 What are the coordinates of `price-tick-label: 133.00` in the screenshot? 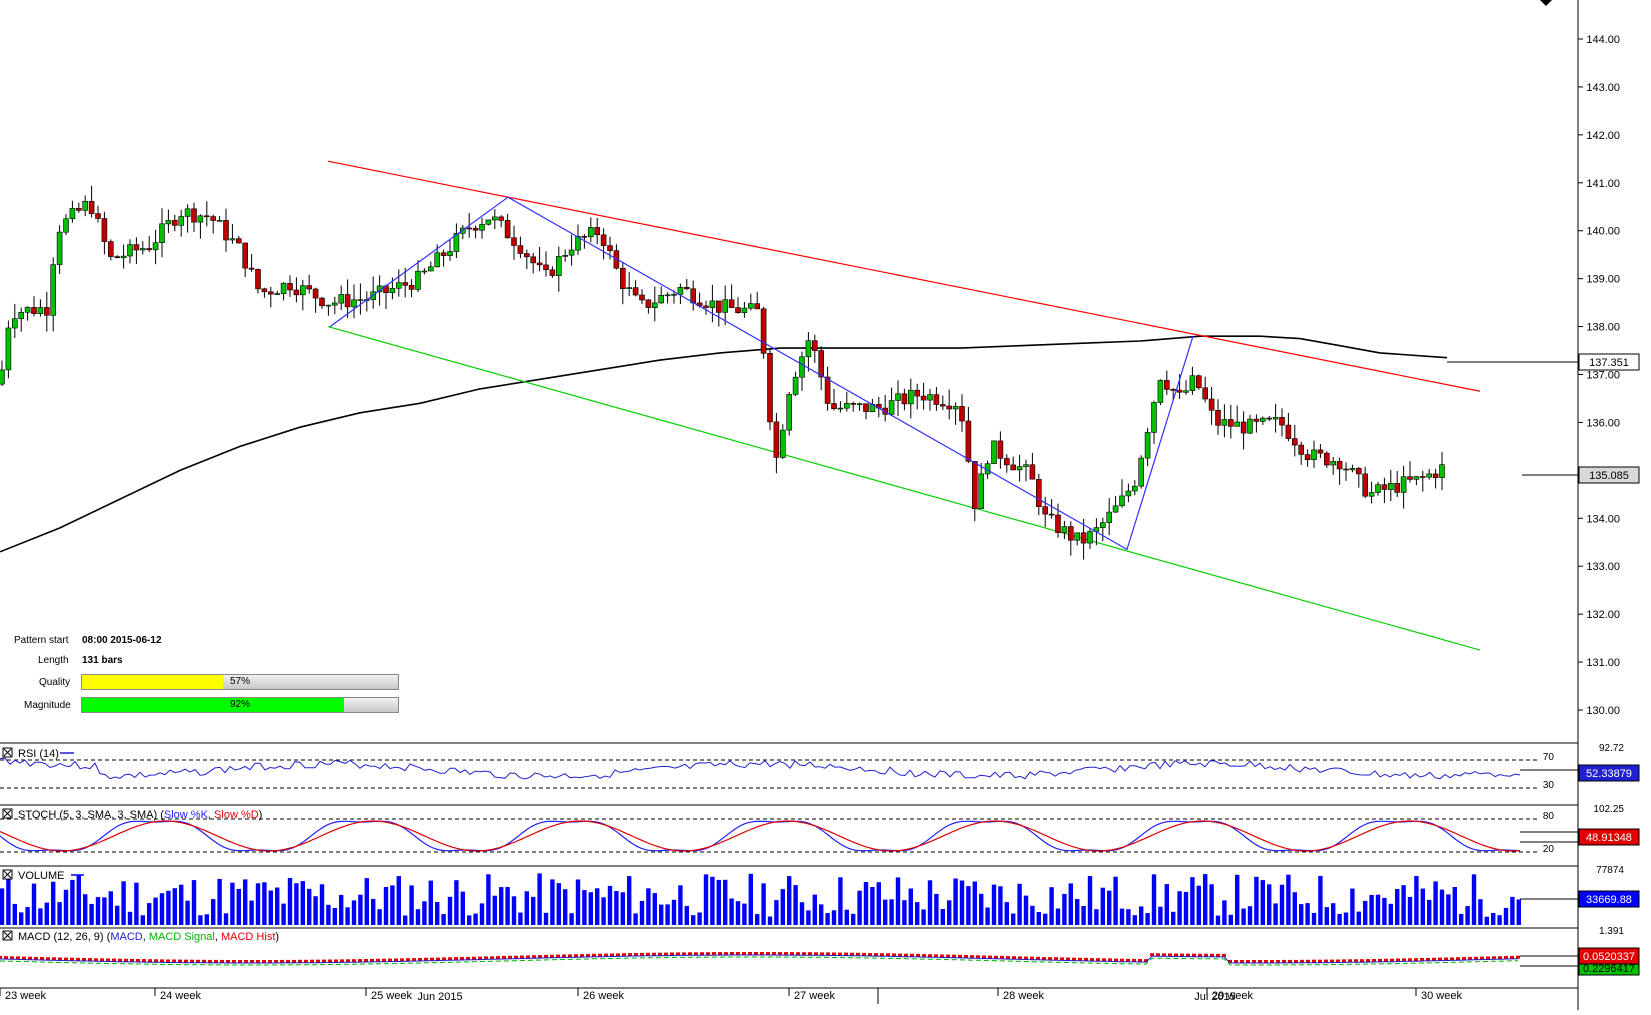 It's located at (1603, 567).